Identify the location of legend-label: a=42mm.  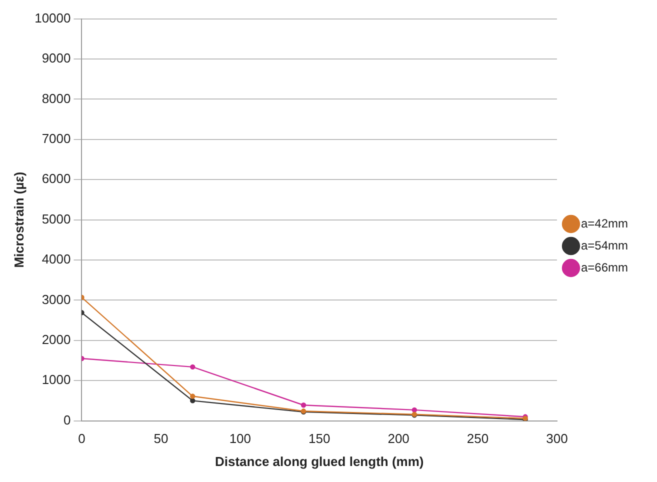
(604, 223).